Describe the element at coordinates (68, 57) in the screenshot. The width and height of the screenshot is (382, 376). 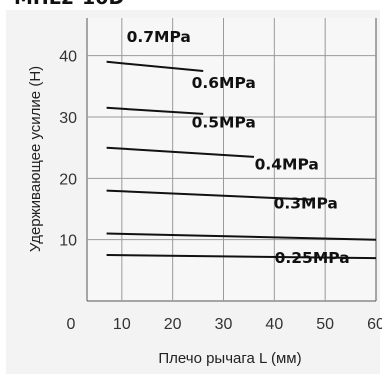
I see `y-tick-label: 40` at that location.